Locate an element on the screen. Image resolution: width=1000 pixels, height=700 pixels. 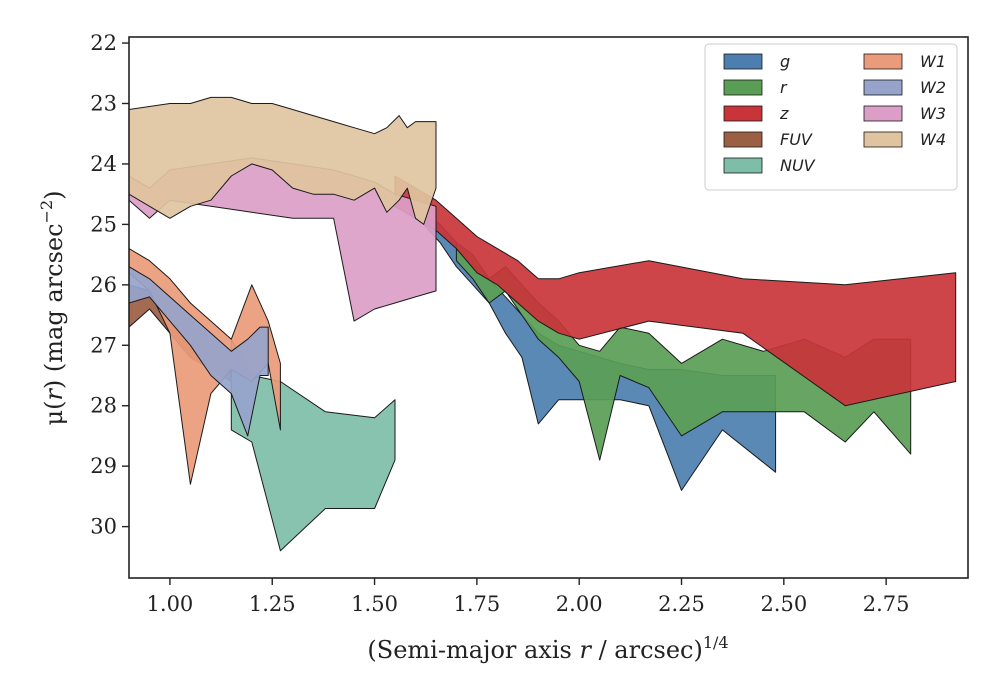
x-axis: 1.00 1.25 1.50 1.75 2.00 2.25 2.50 2.75 is located at coordinates (528, 597).